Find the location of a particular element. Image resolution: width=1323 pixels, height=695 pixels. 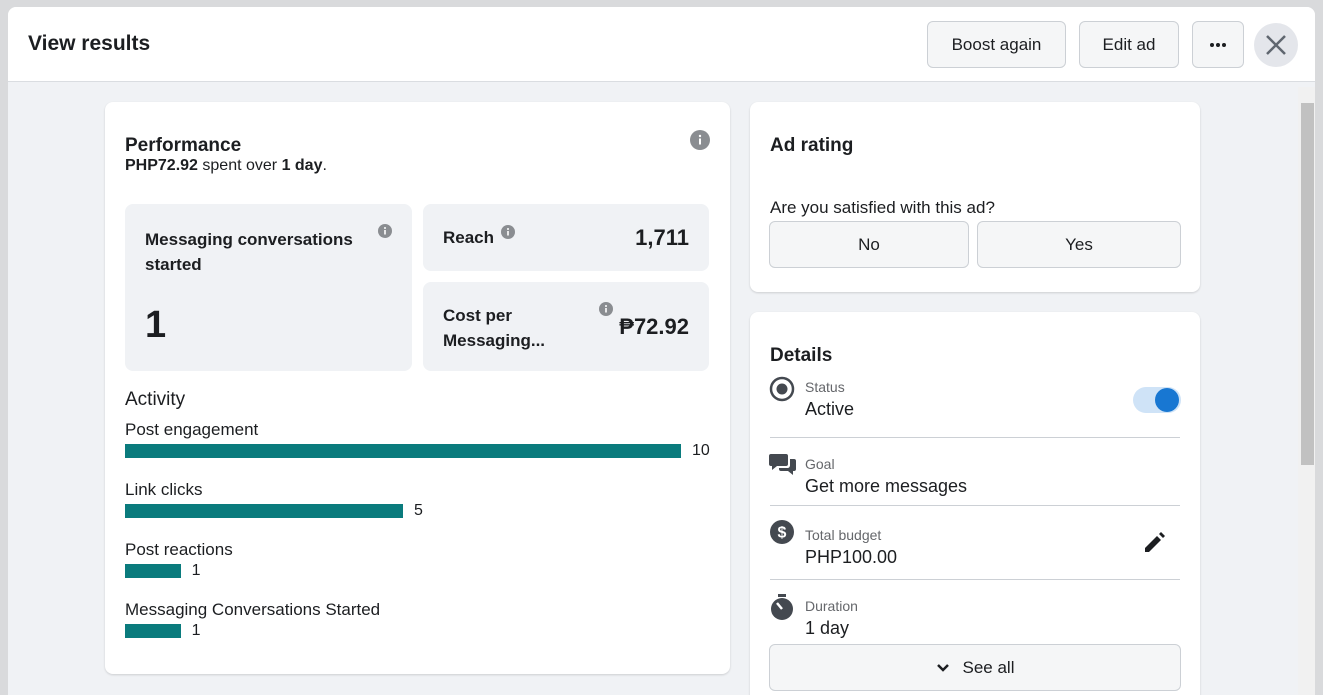

edit-button: Edit ad is located at coordinates (1129, 44).